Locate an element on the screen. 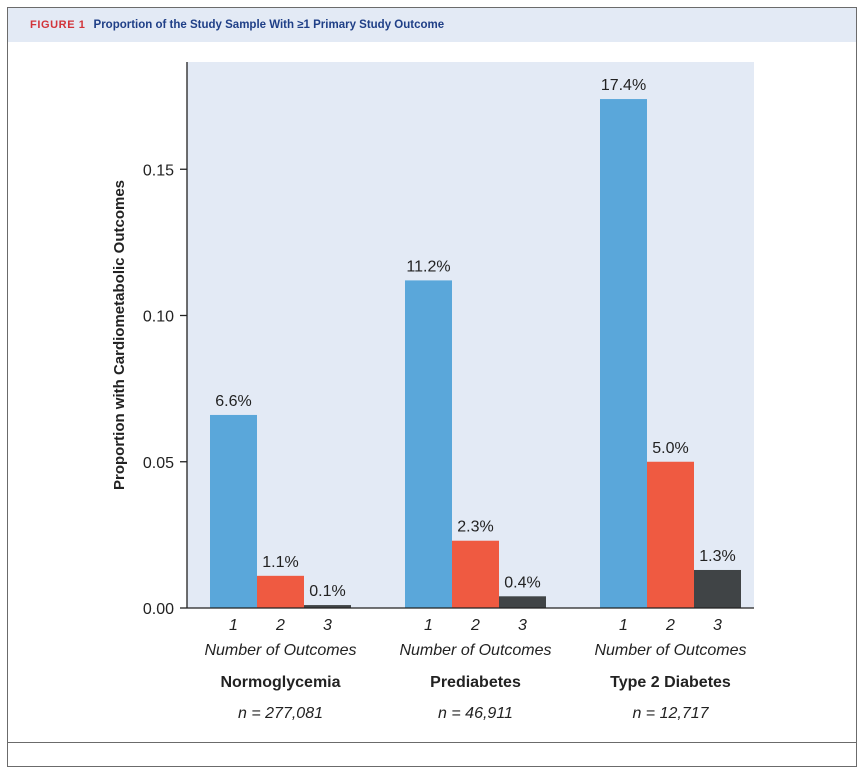 This screenshot has width=868, height=767. bar-value-label: 1.3% is located at coordinates (717, 556).